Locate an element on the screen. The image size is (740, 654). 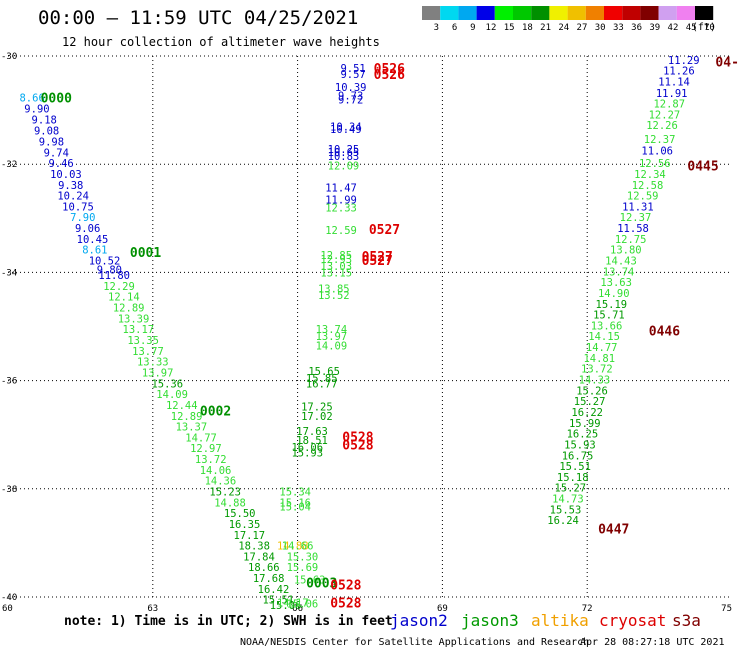
wave-height-value: 15.16 is located at coordinates (295, 503).